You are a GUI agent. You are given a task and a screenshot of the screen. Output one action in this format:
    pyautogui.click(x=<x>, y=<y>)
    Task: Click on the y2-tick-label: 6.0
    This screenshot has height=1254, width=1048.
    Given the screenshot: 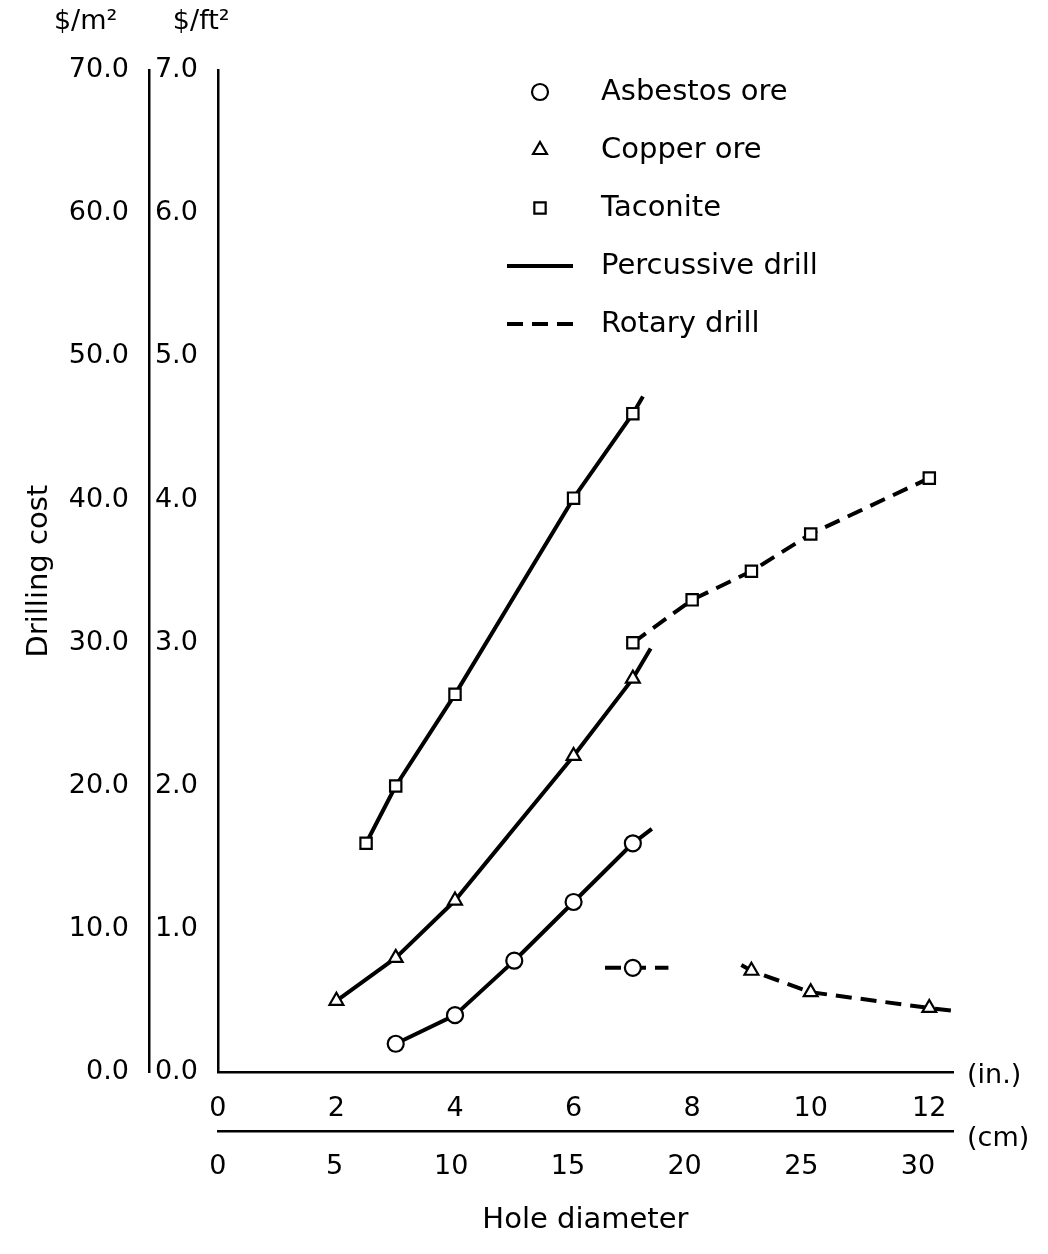 What is the action you would take?
    pyautogui.click(x=176, y=211)
    